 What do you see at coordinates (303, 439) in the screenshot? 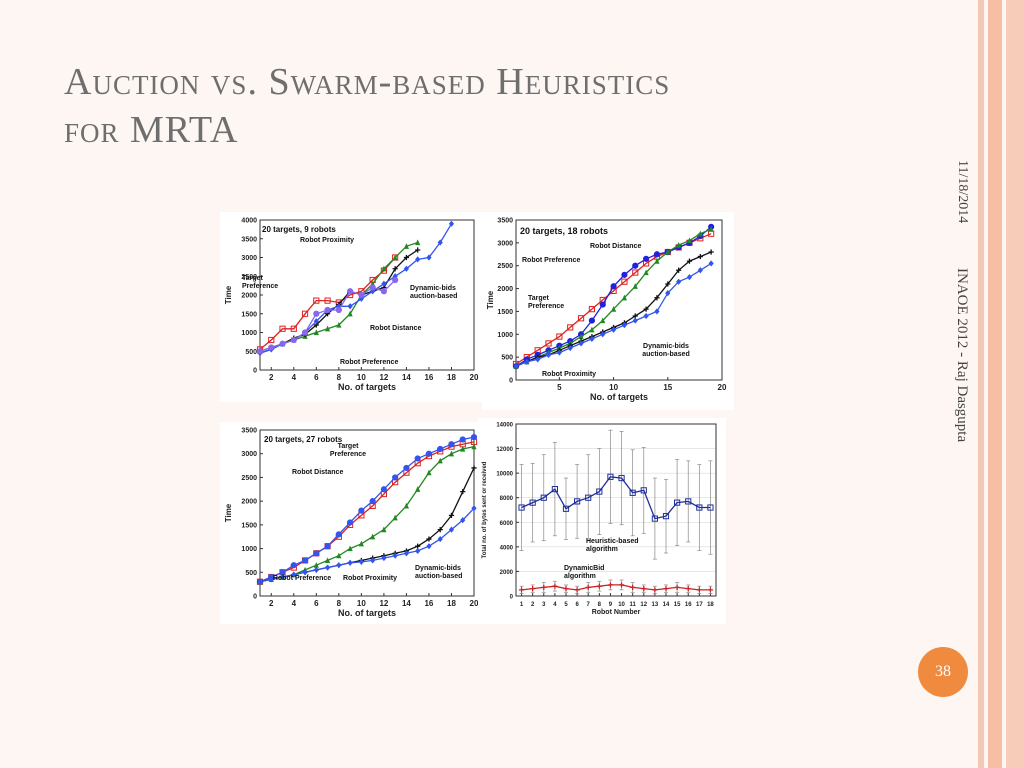
I see `chart-title: 20 targets, 27 robots` at bounding box center [303, 439].